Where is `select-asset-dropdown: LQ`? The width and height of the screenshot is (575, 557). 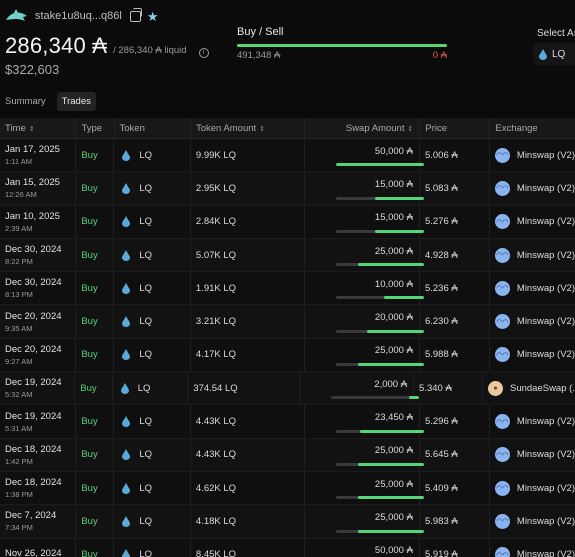
select-asset-dropdown: LQ is located at coordinates (554, 54).